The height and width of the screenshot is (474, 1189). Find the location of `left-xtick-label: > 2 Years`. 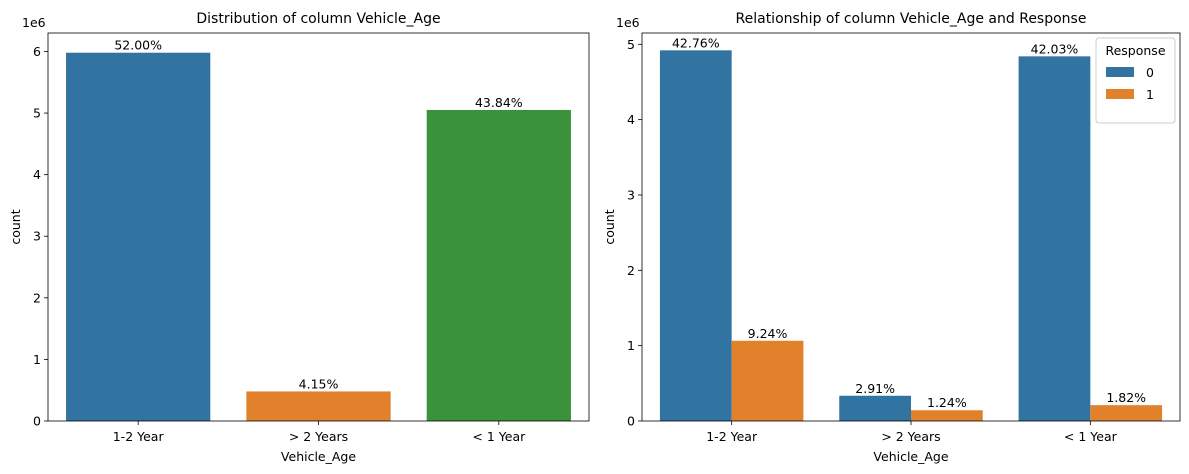

left-xtick-label: > 2 Years is located at coordinates (318, 436).